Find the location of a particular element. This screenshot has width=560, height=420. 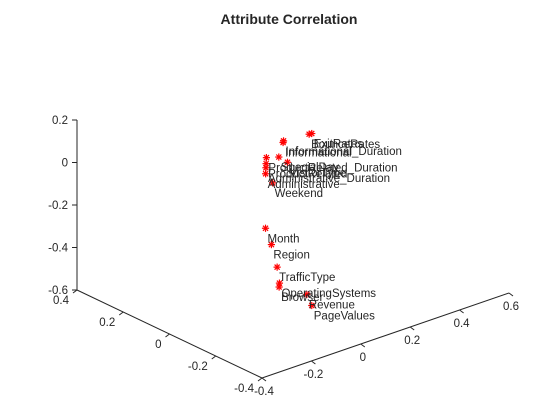

chart-title: Attribute Correlation is located at coordinates (289, 19).